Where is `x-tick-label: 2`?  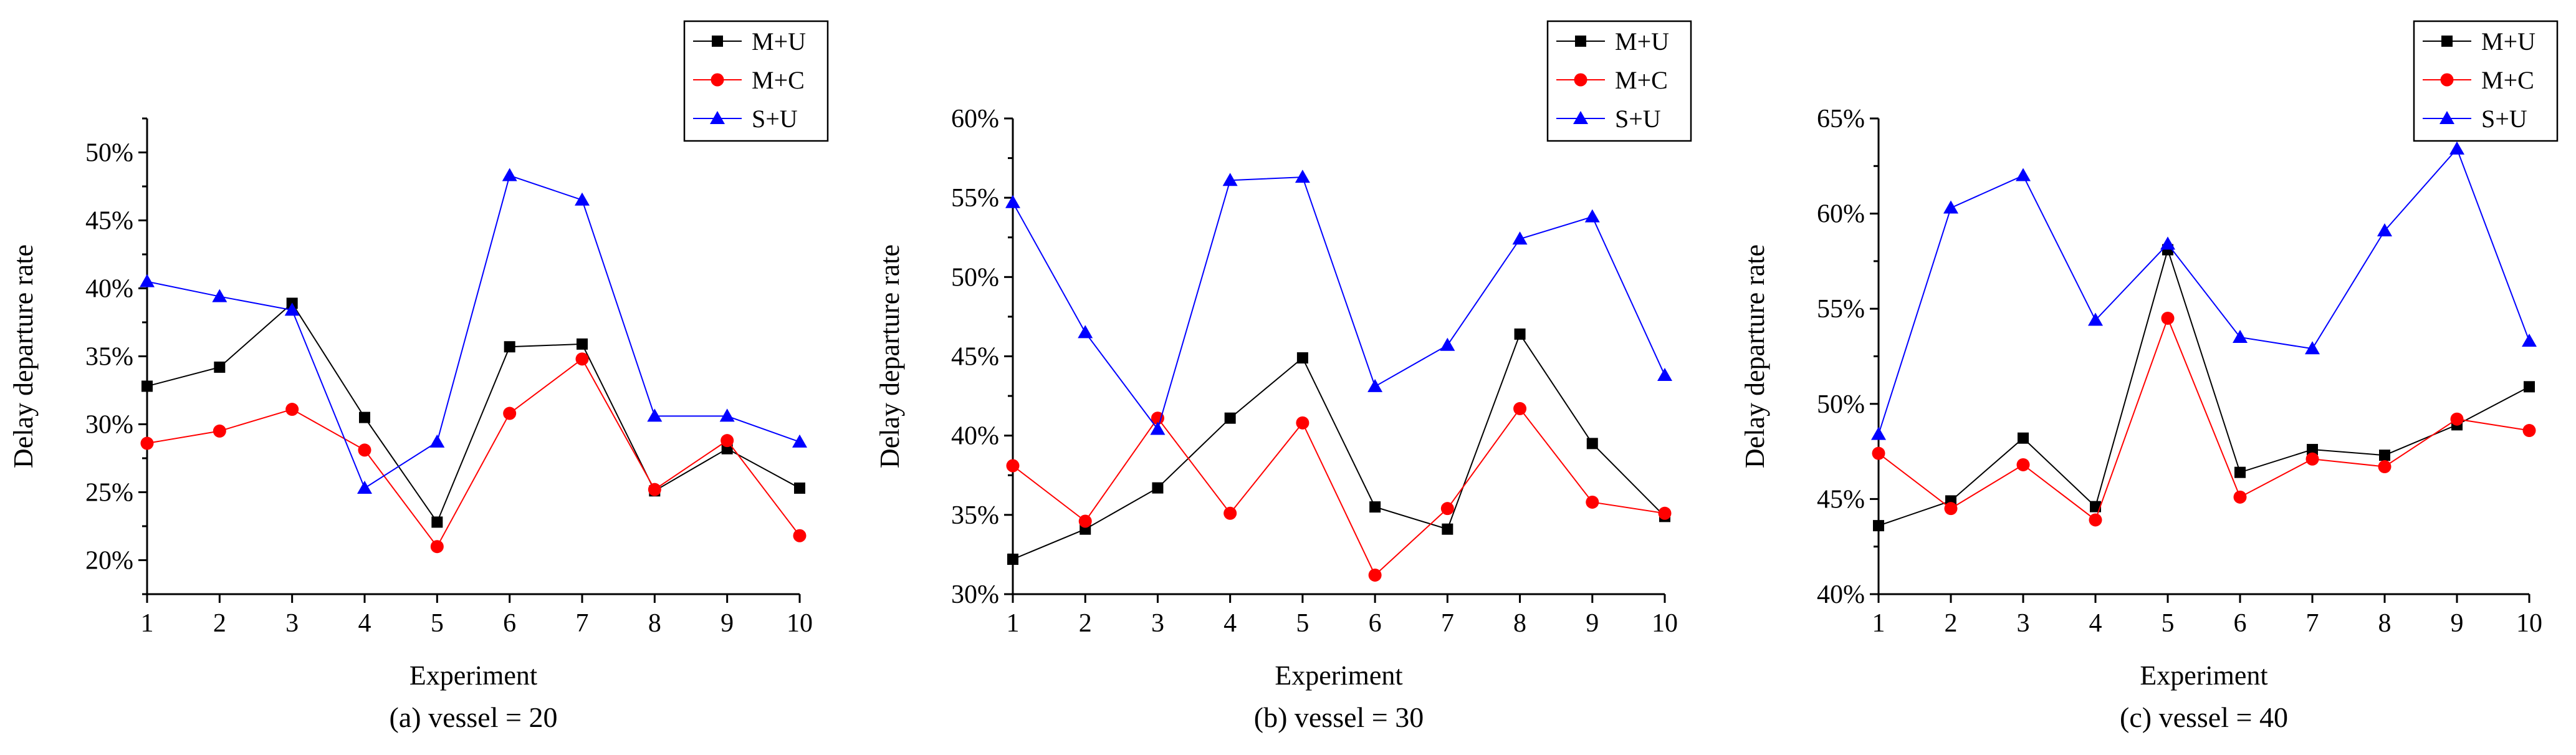
x-tick-label: 2 is located at coordinates (1951, 623).